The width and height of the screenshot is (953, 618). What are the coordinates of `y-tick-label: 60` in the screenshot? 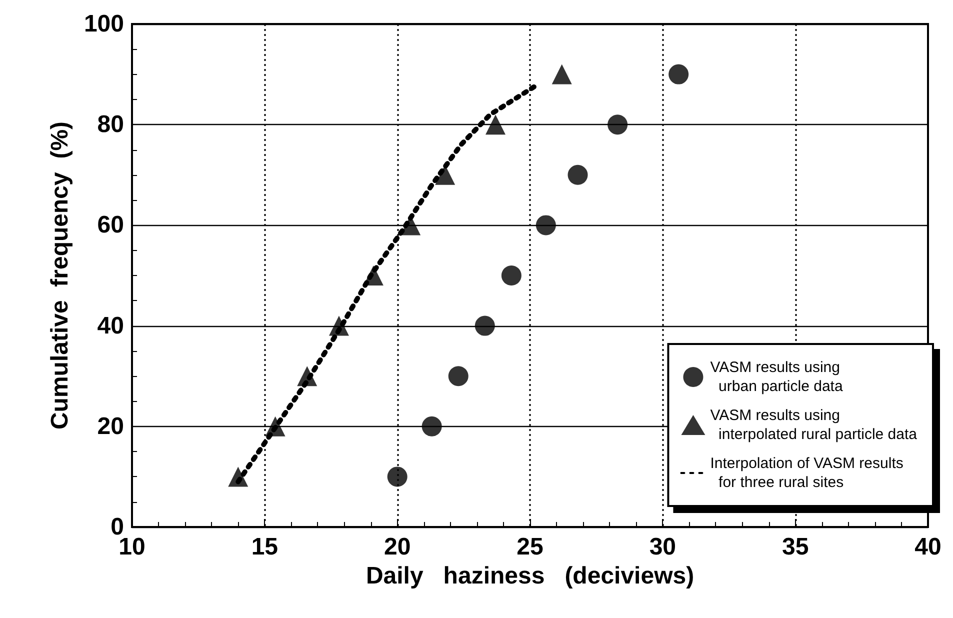 It's located at (110, 225).